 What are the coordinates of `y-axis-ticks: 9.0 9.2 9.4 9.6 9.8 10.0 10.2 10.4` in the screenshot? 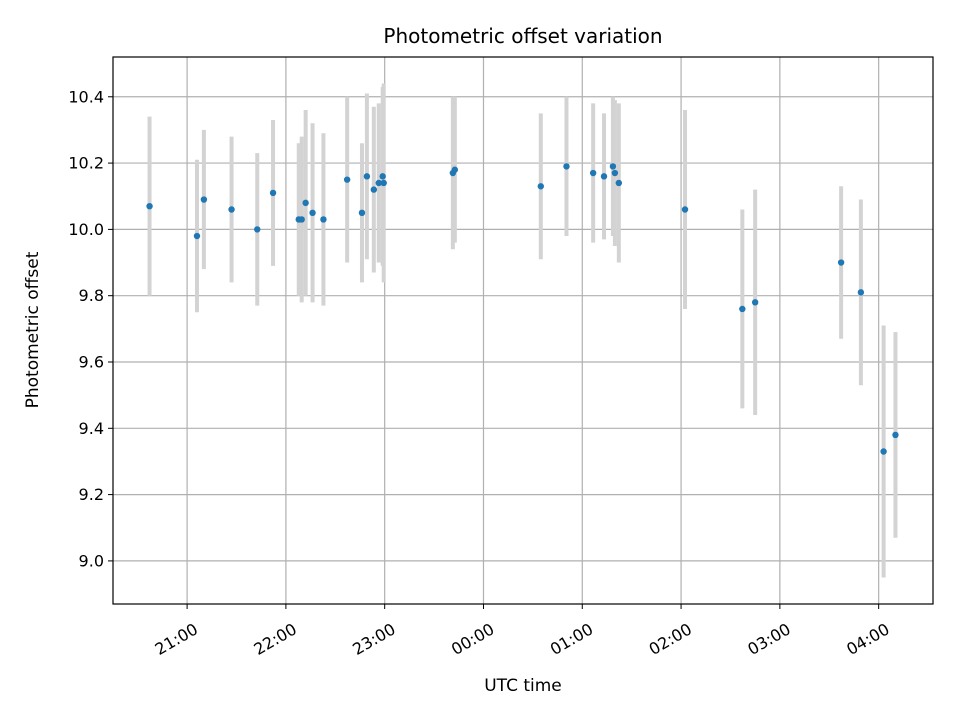 It's located at (90, 328).